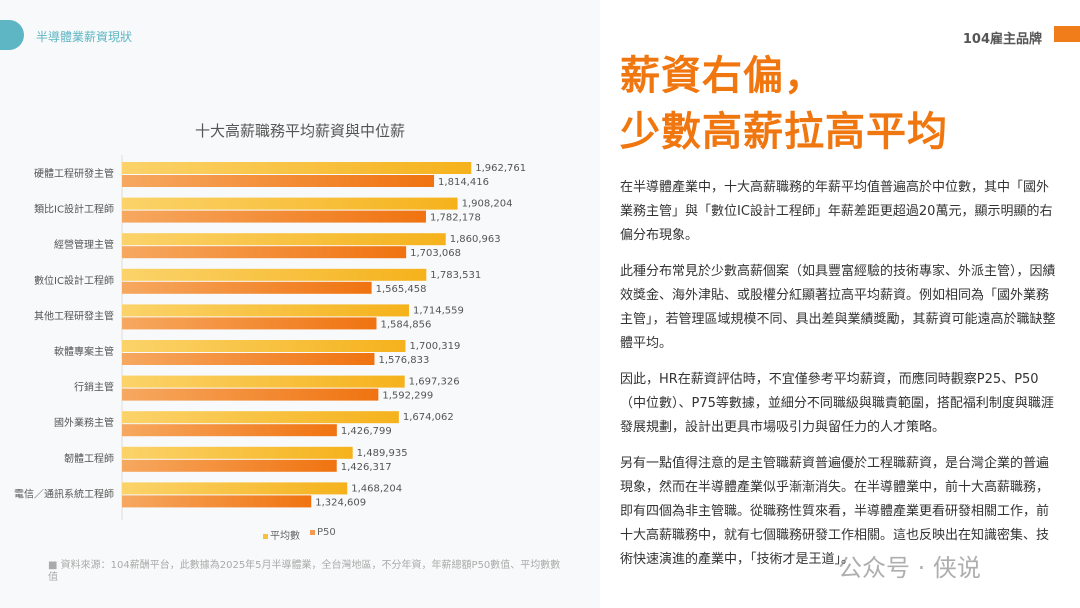 This screenshot has height=608, width=1080. Describe the element at coordinates (500, 168) in the screenshot. I see `data-label-avg: 1,962,761` at that location.